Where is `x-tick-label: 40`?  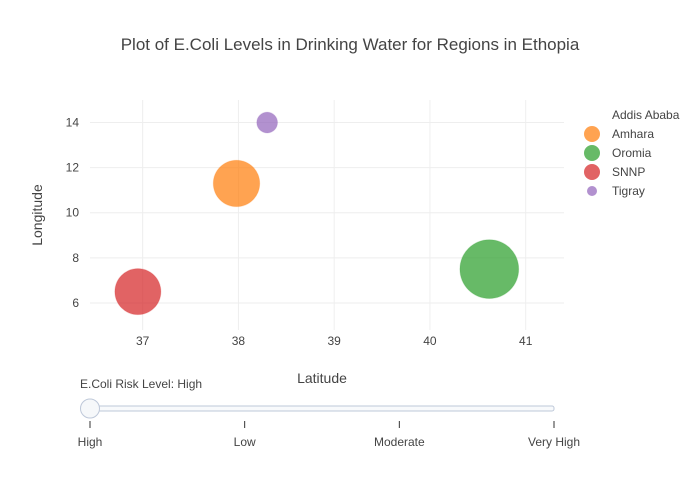
x-tick-label: 40 is located at coordinates (430, 341).